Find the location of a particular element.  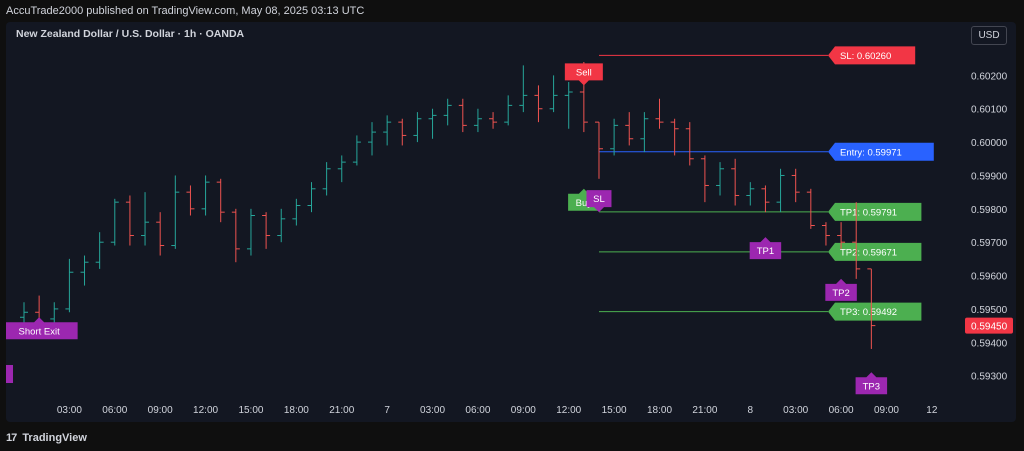

level-label: TP2: 0.59671 is located at coordinates (868, 252).